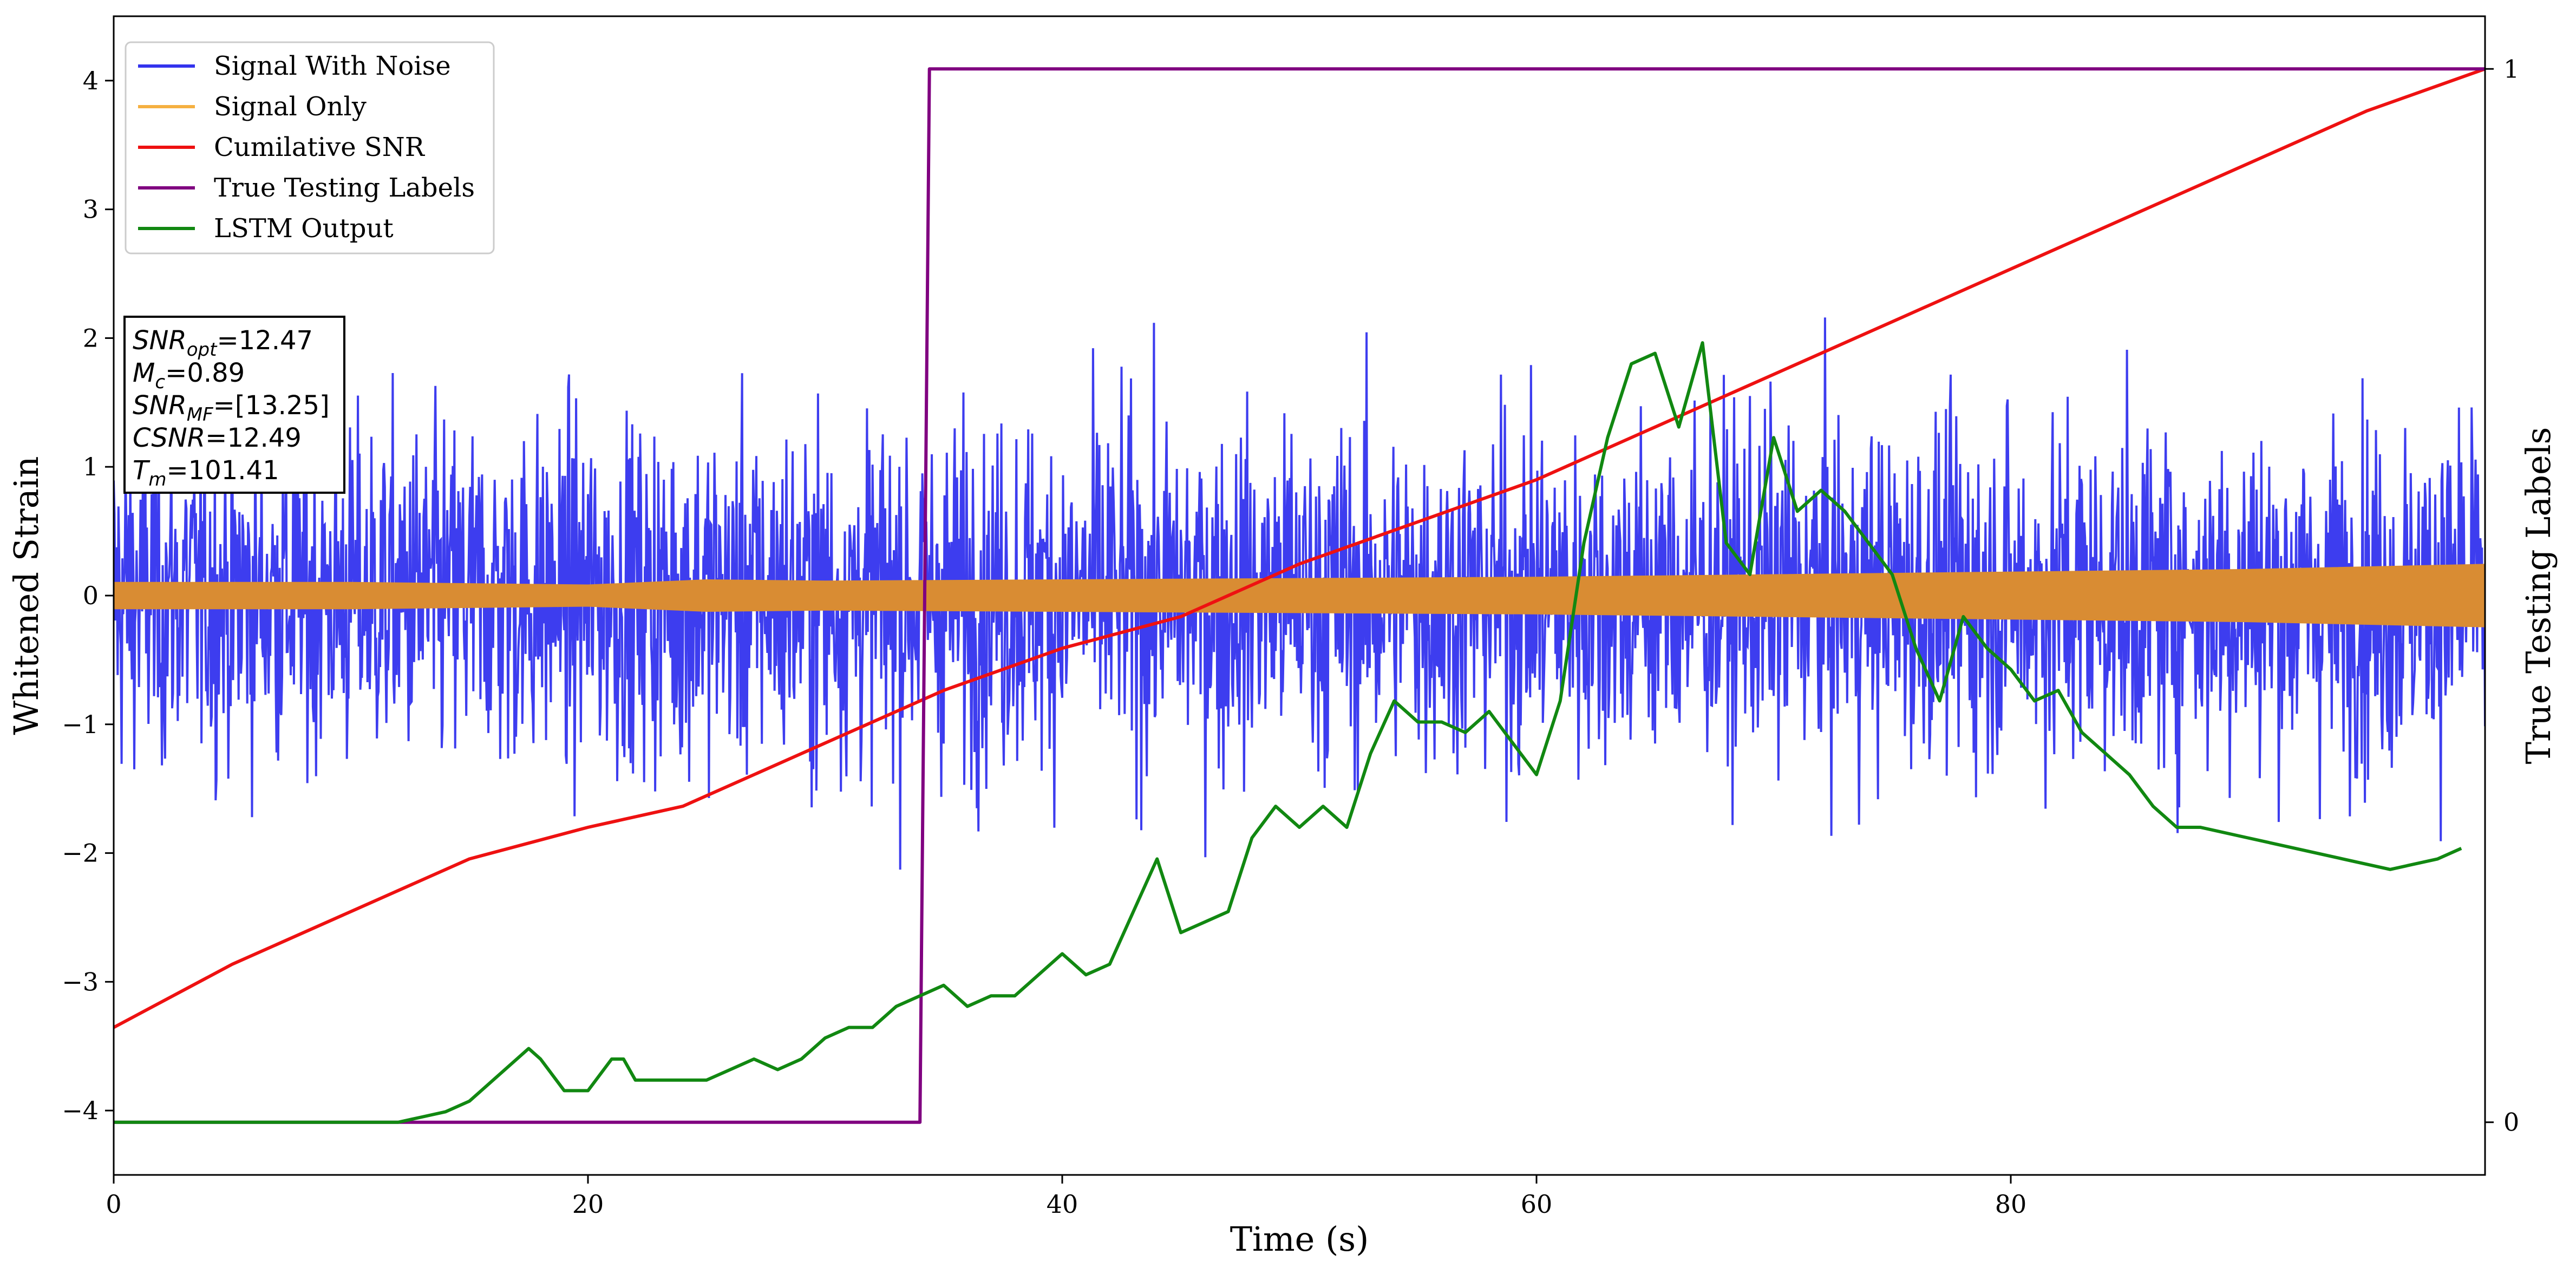  I want to click on legend-label: True Testing Labels, so click(344, 188).